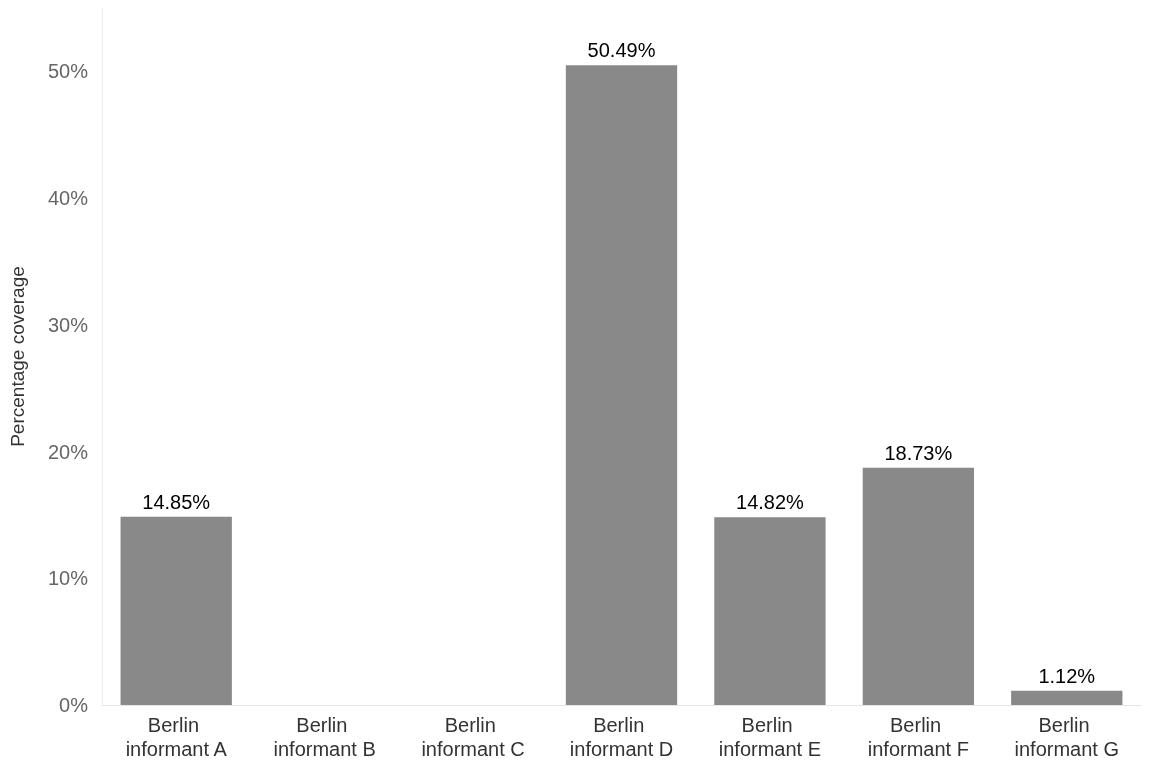  I want to click on y-axis-title: Percentage coverage, so click(17, 356).